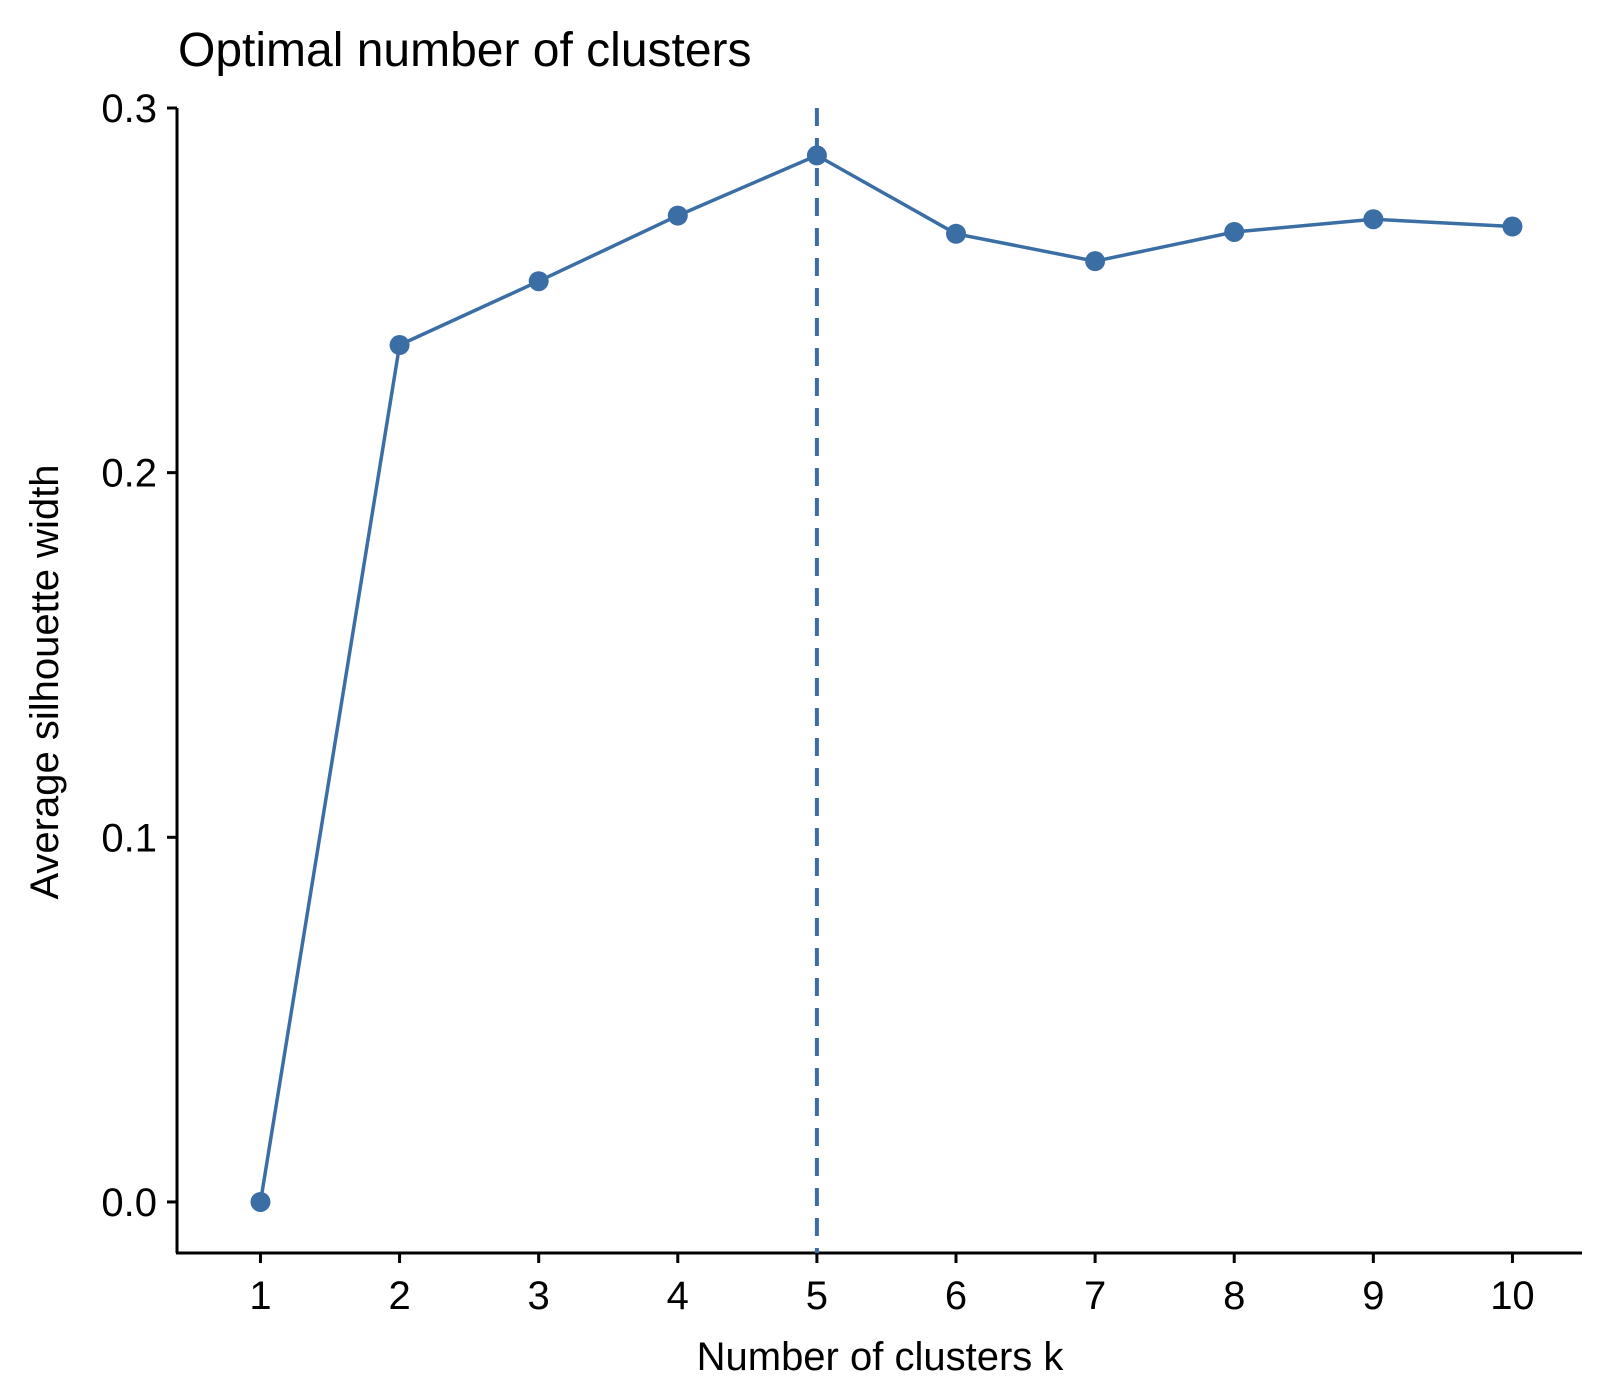  Describe the element at coordinates (678, 1296) in the screenshot. I see `x-tick-label: 4` at that location.